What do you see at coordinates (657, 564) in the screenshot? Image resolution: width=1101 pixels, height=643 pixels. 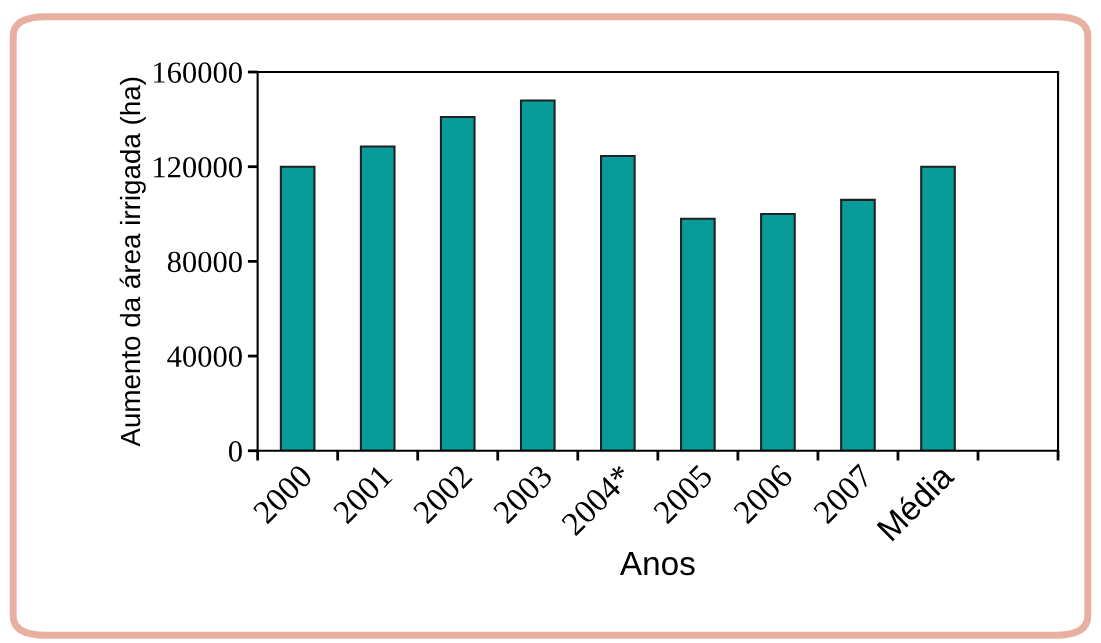 I see `x-axis-title: Anos` at bounding box center [657, 564].